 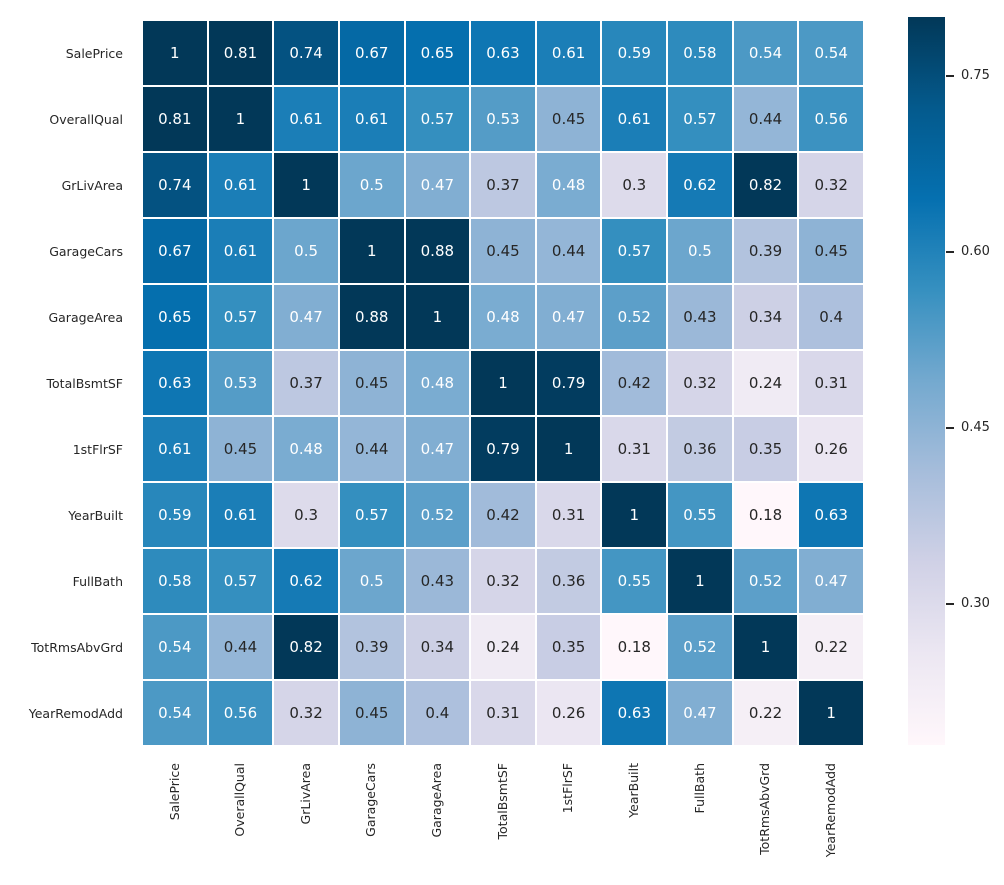 I want to click on x-tick-label-text: GarageArea, so click(x=437, y=800).